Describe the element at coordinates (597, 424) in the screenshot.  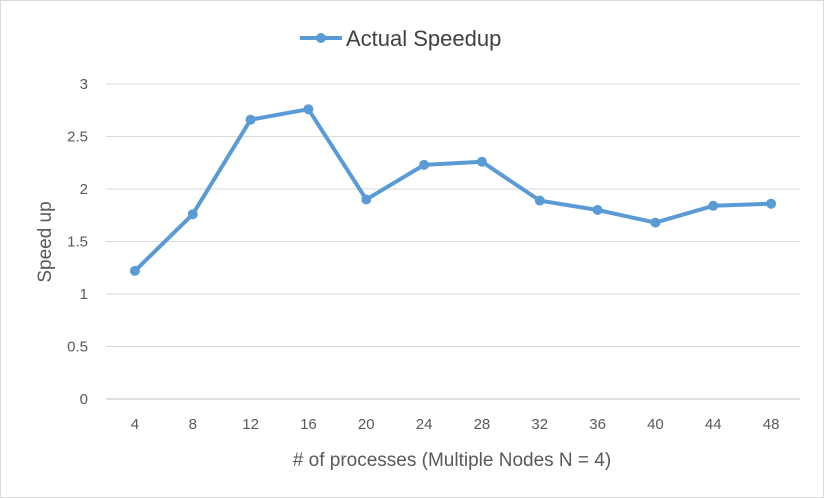
I see `x-tick-label: 36` at that location.